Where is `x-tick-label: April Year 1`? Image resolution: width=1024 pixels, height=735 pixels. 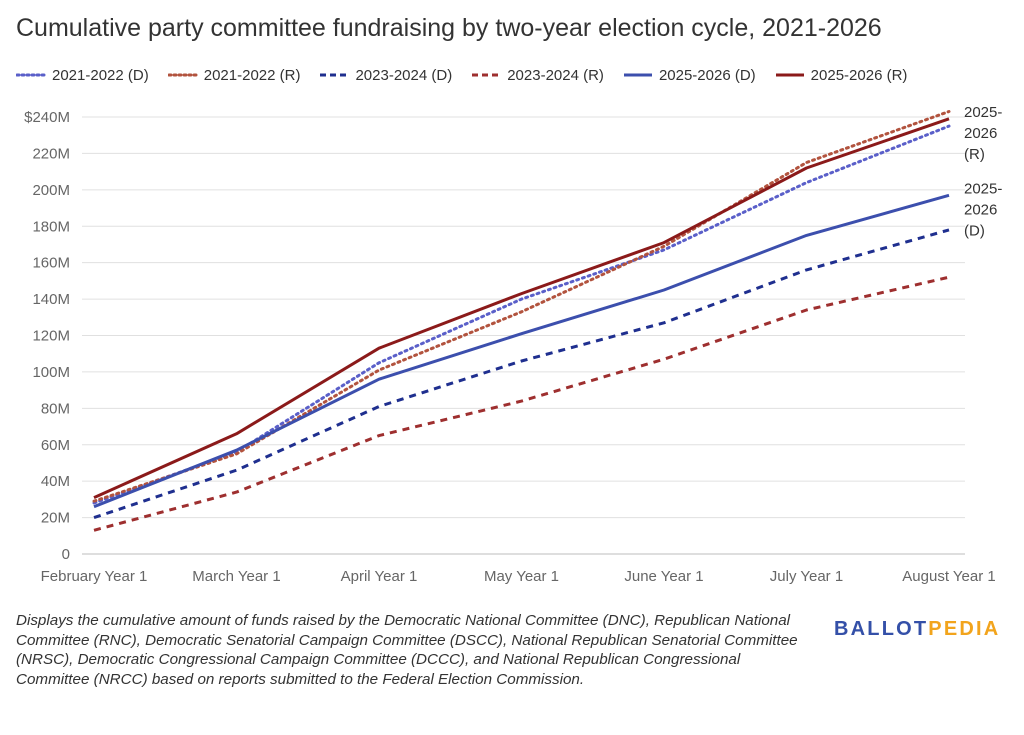 x-tick-label: April Year 1 is located at coordinates (379, 576).